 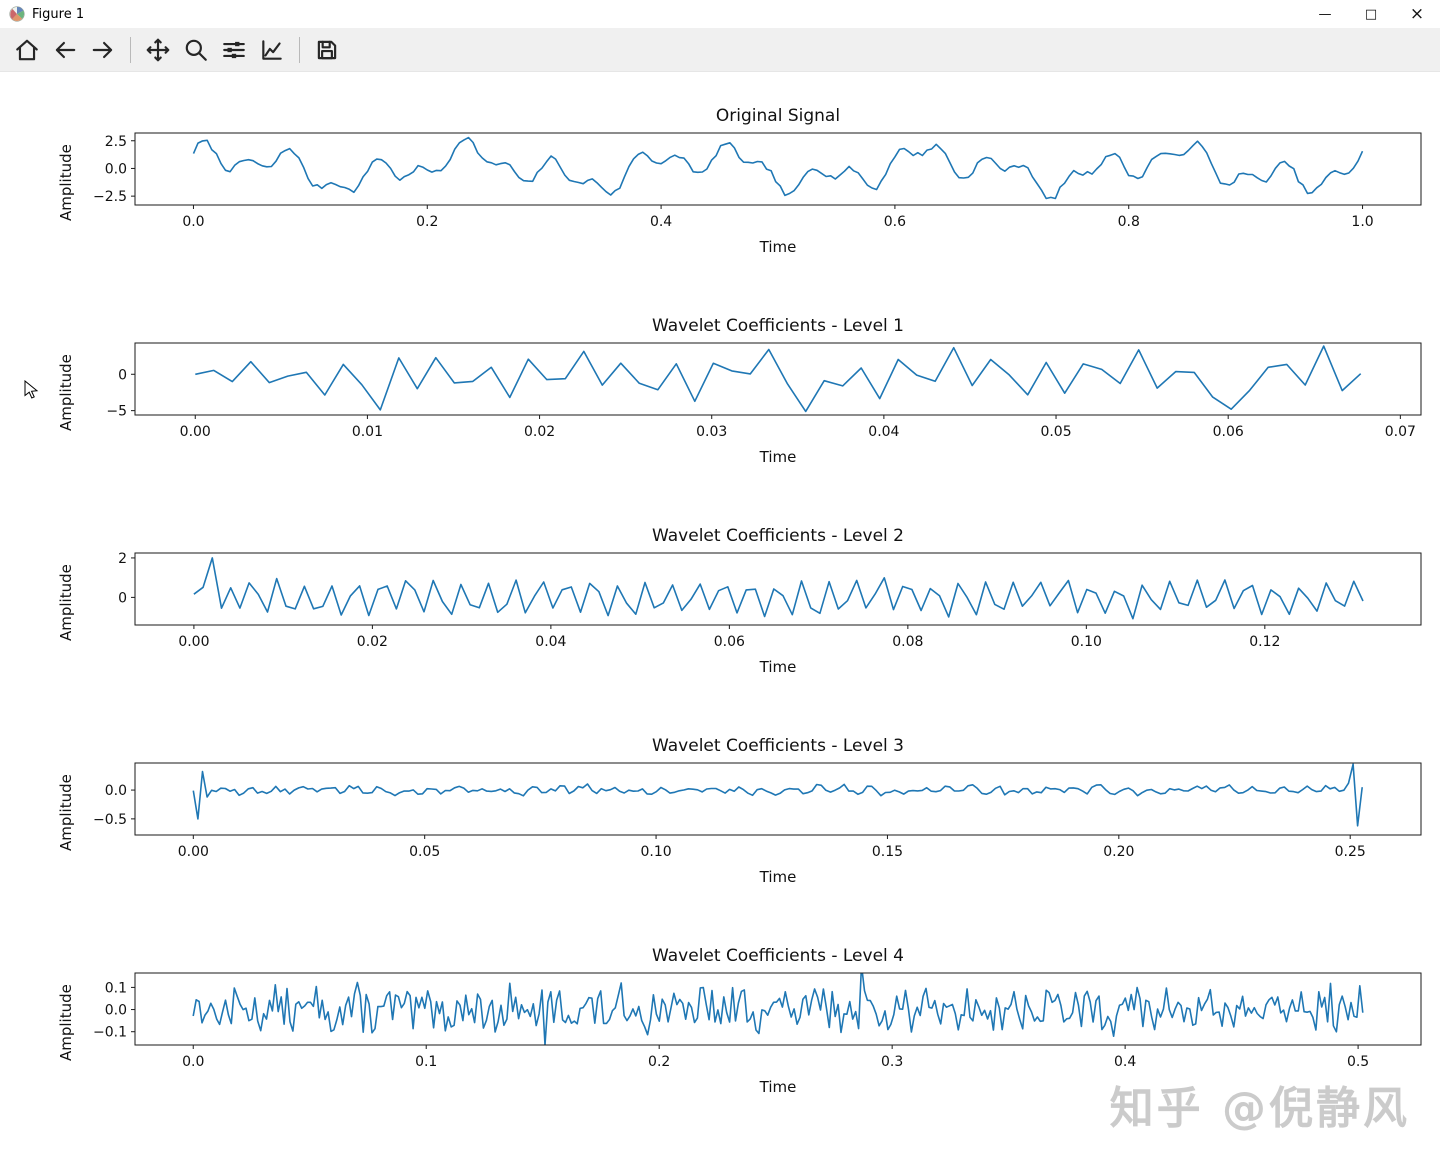 What do you see at coordinates (1417, 14) in the screenshot?
I see `close-button: ×` at bounding box center [1417, 14].